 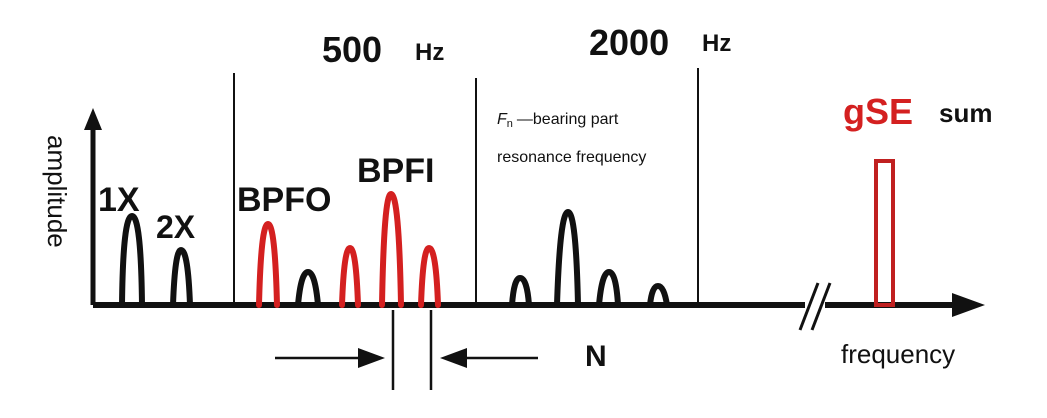 I want to click on red-peaks, so click(x=348, y=249).